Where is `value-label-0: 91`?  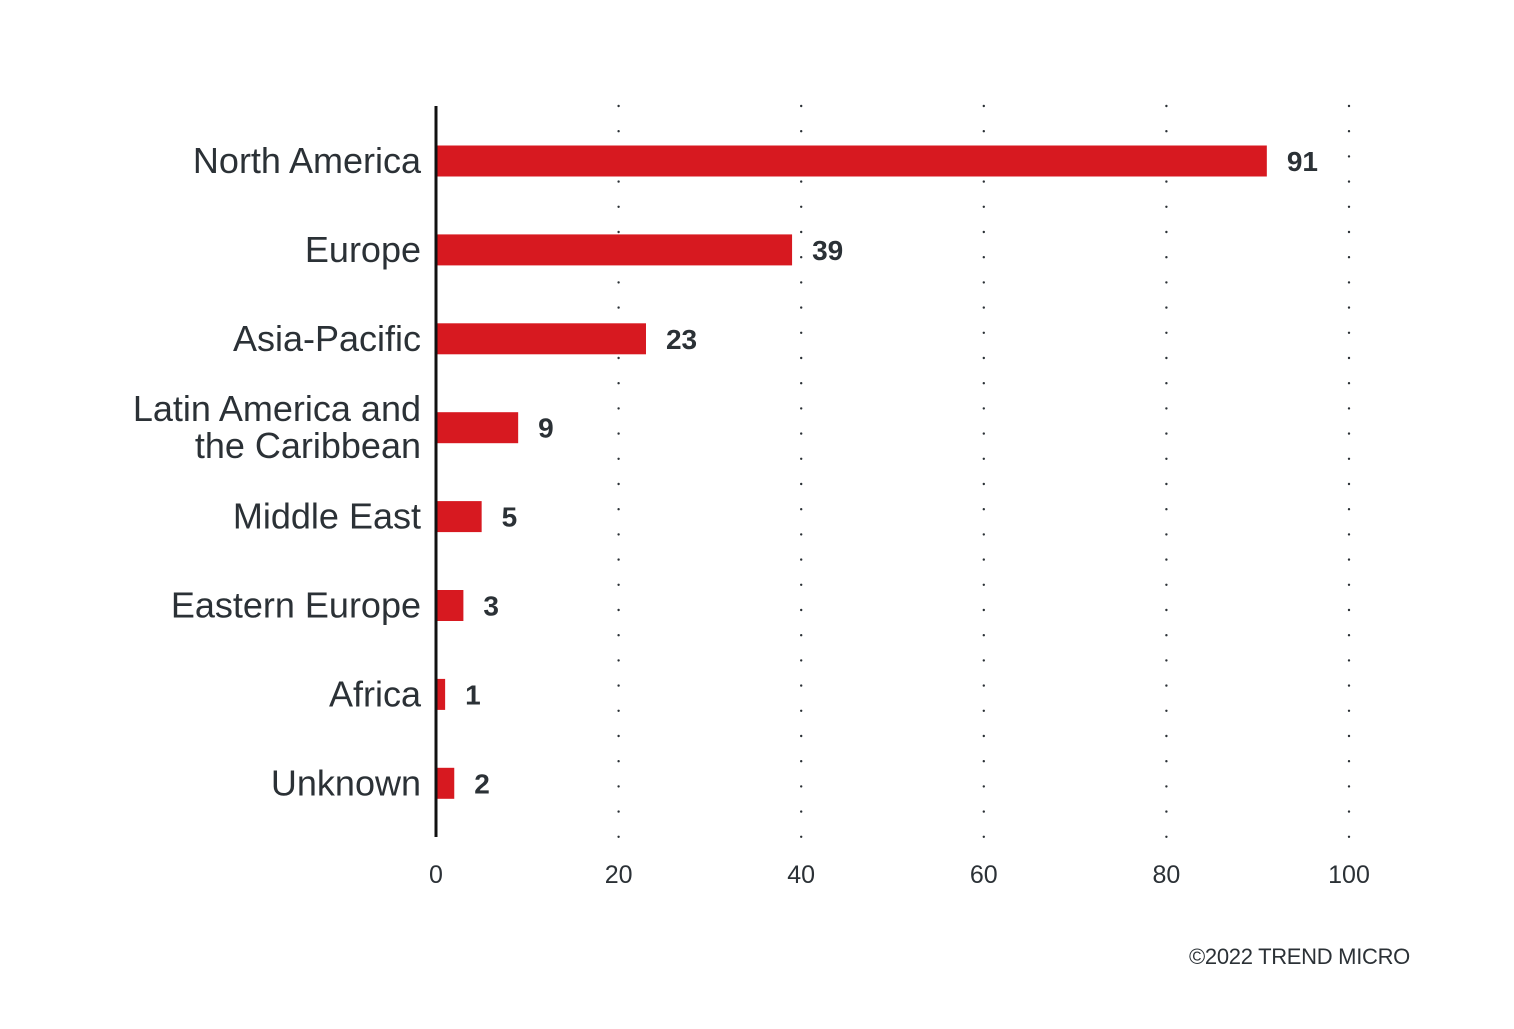
value-label-0: 91 is located at coordinates (1302, 161).